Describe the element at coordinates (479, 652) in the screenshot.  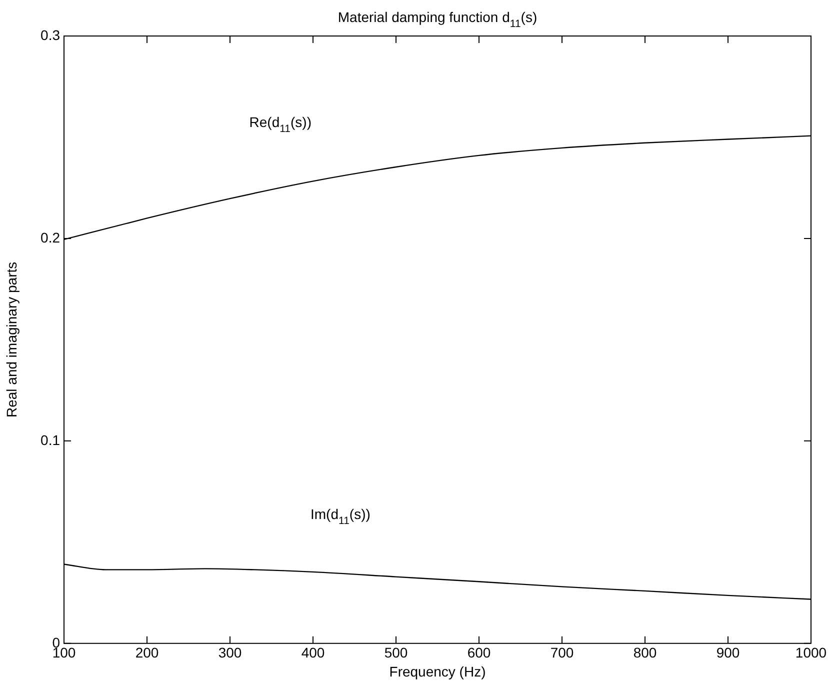
I see `x-tick-label: 600` at that location.